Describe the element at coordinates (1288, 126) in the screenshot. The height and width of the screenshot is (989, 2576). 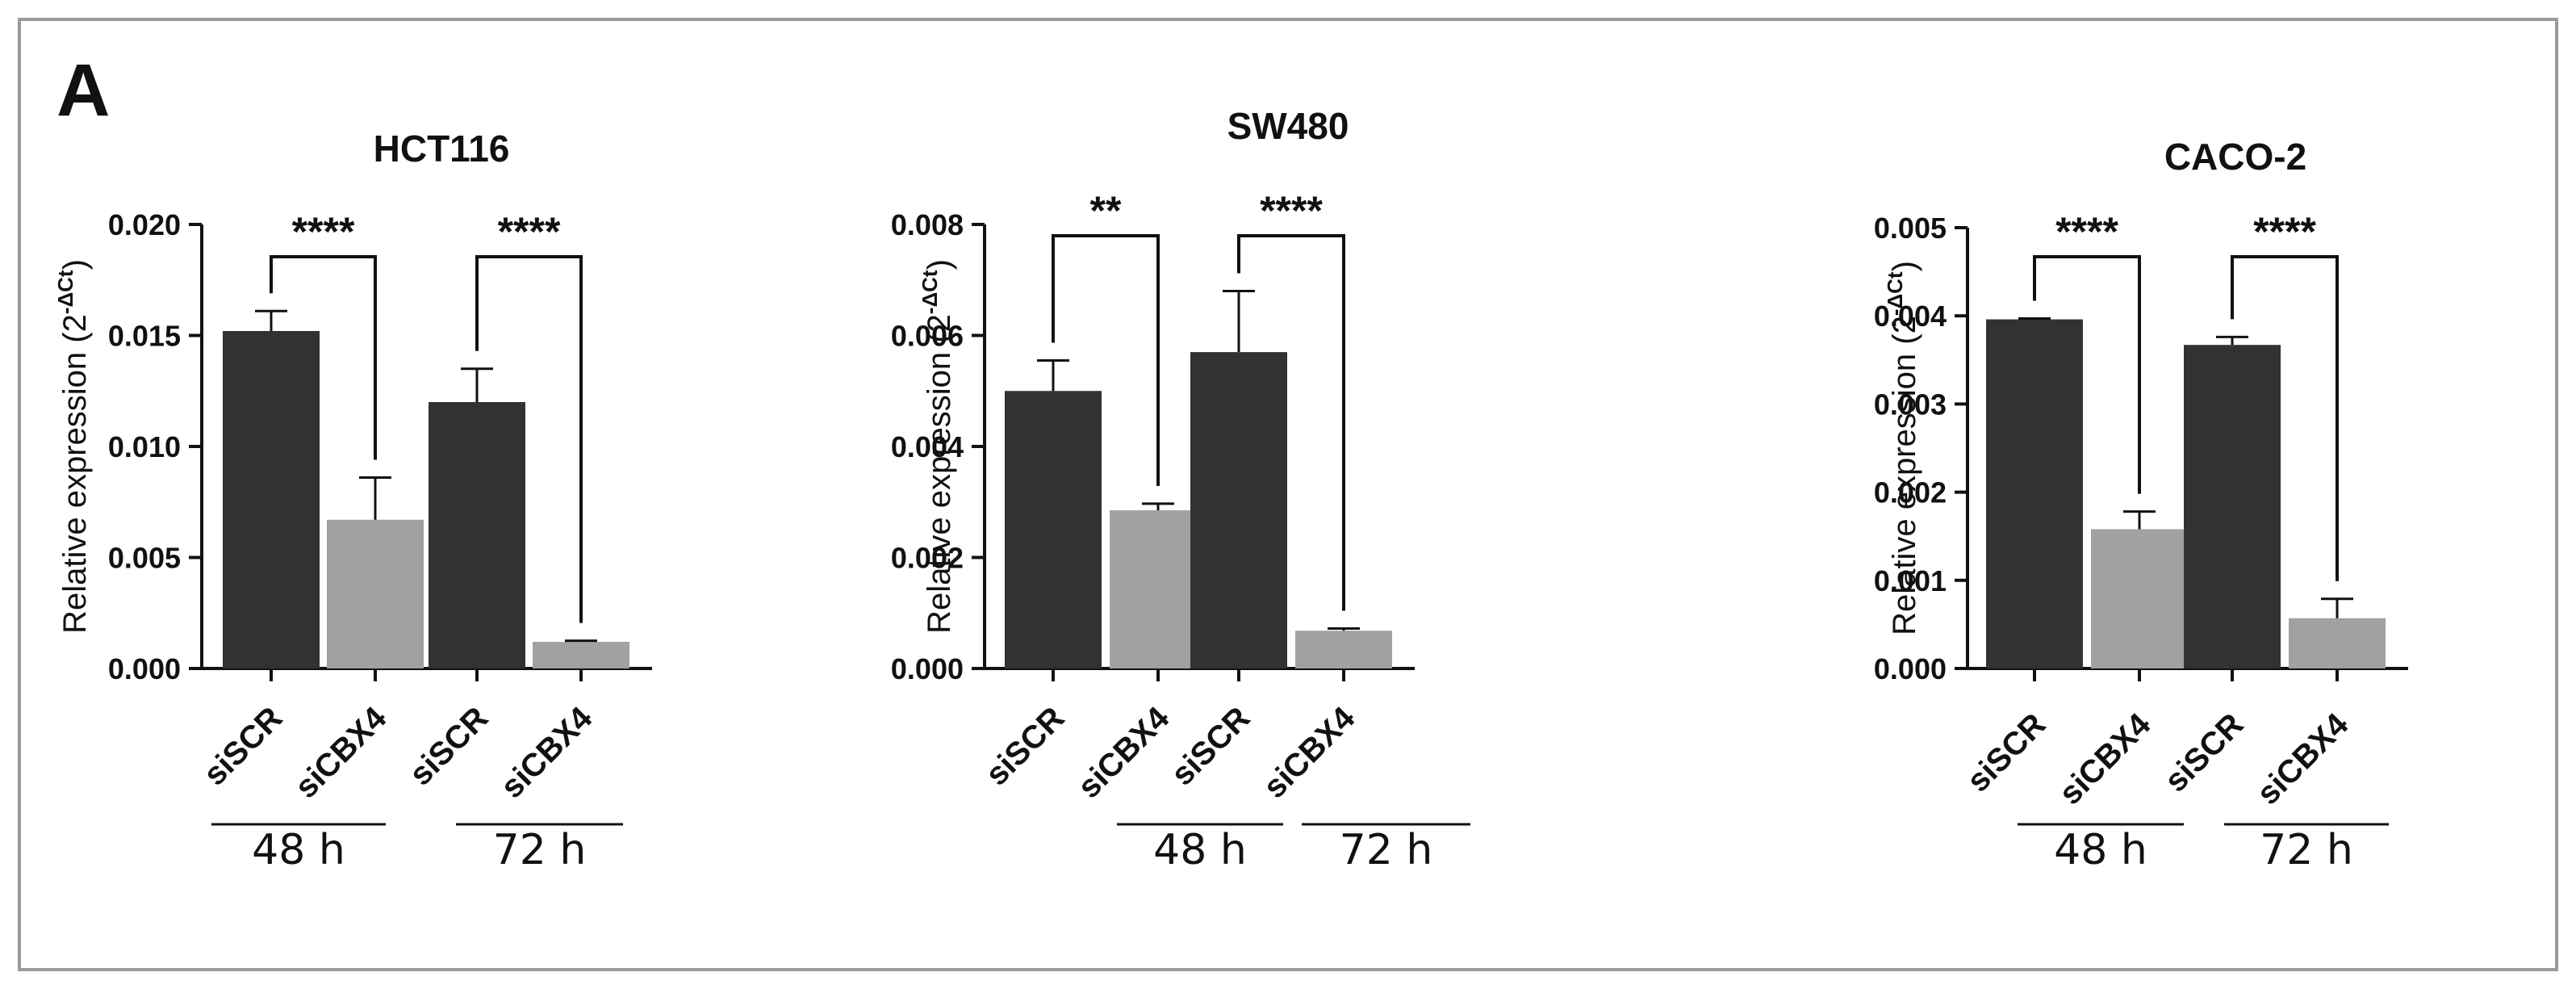
I see `chart-title: SW480` at that location.